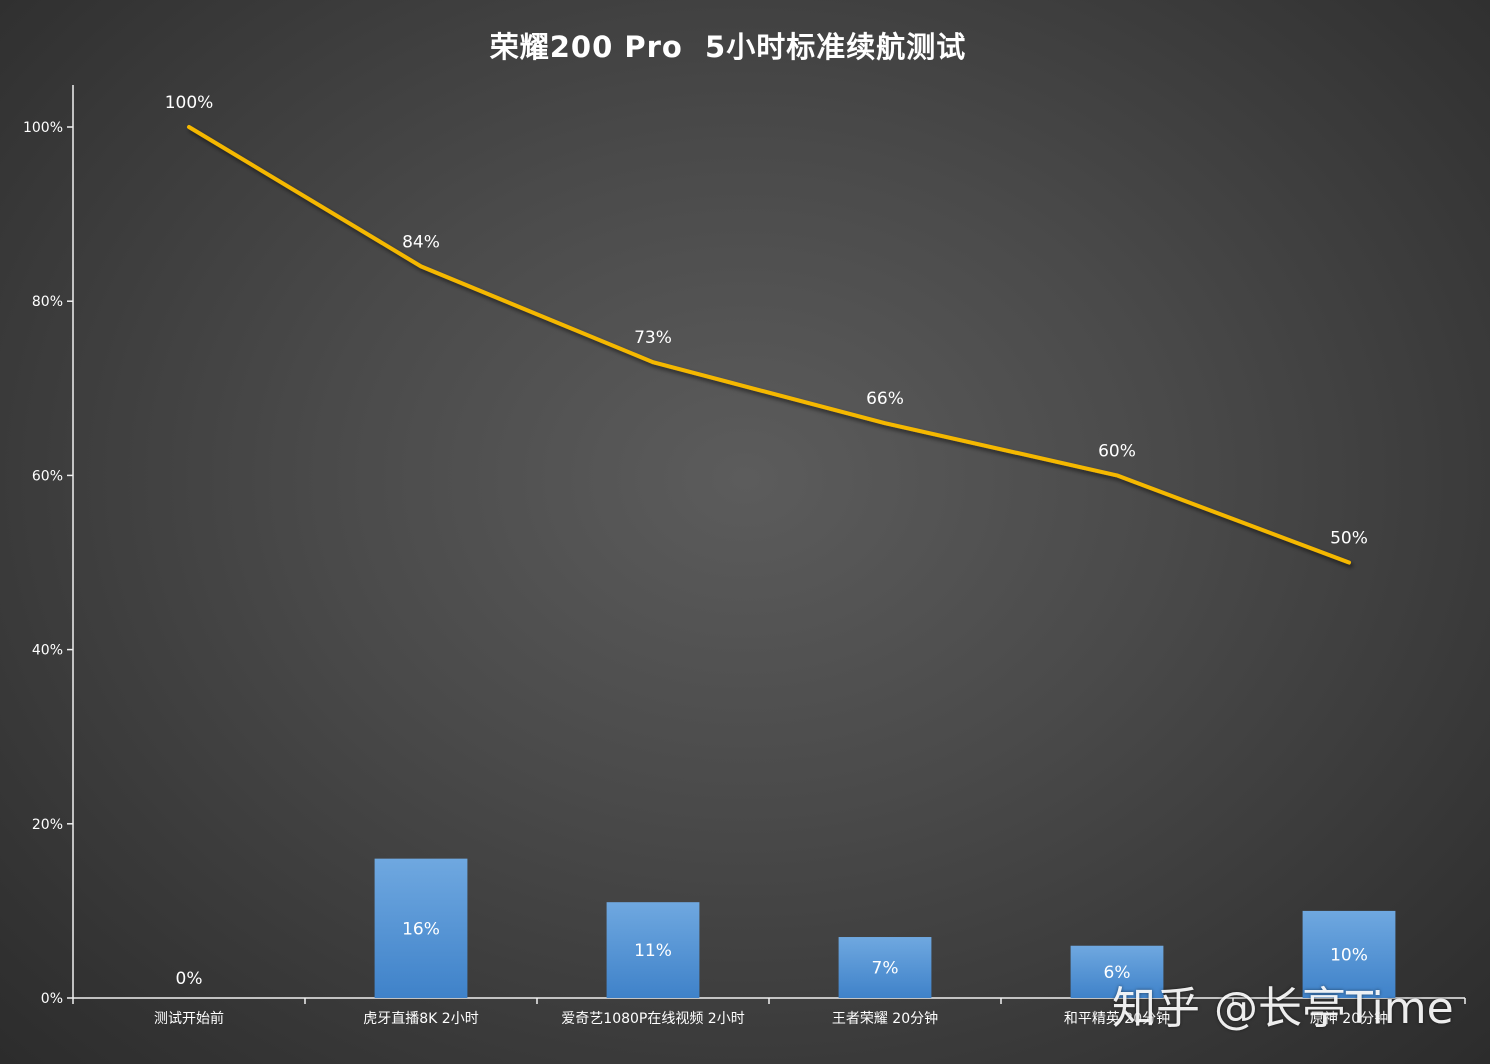 Image resolution: width=1490 pixels, height=1064 pixels. I want to click on x-category-label: 测试开始前, so click(189, 1018).